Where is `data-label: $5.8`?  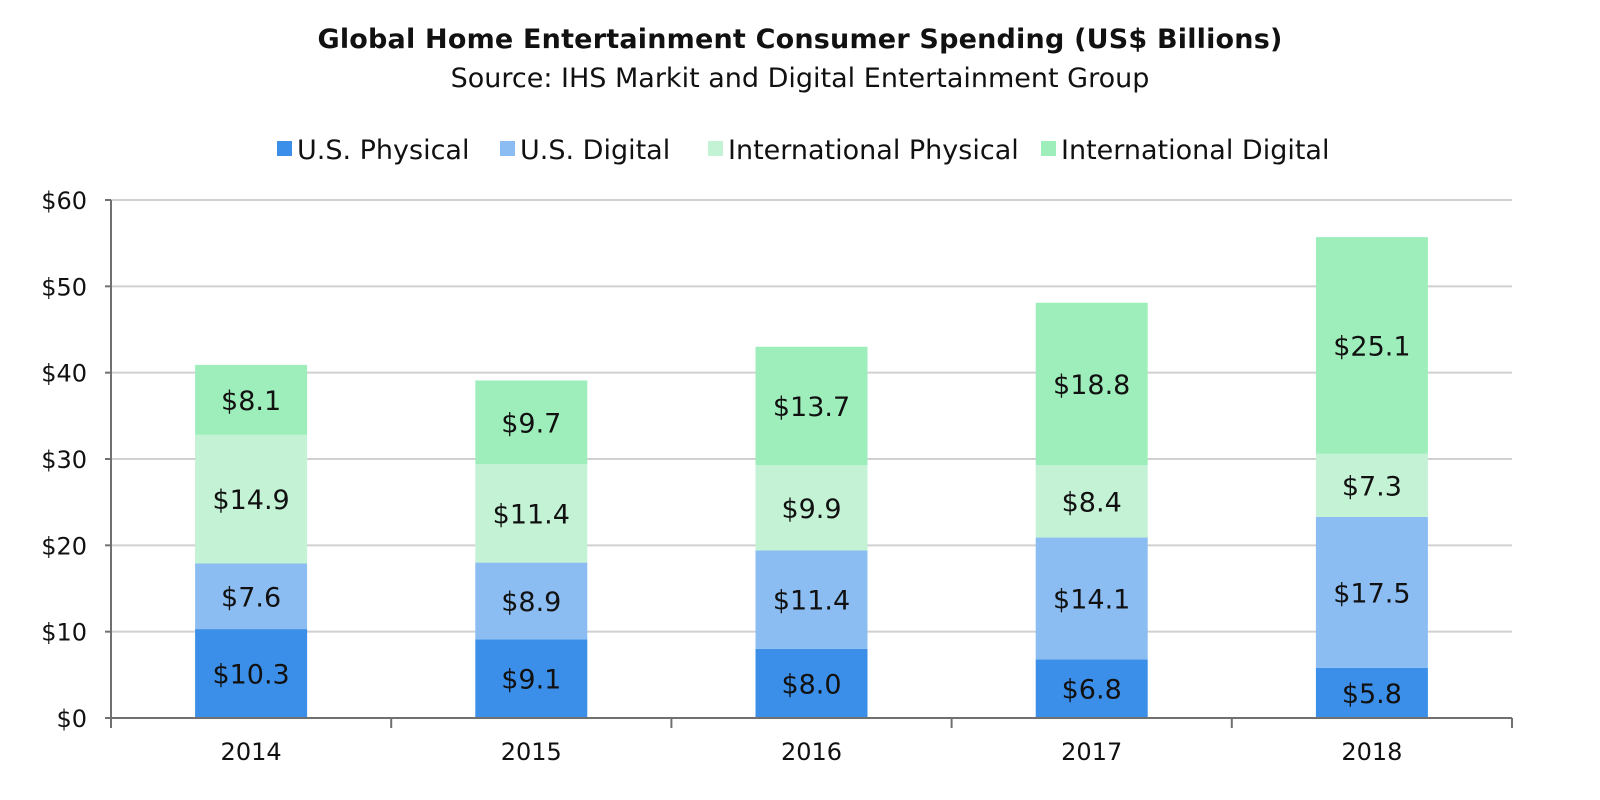
data-label: $5.8 is located at coordinates (1372, 694).